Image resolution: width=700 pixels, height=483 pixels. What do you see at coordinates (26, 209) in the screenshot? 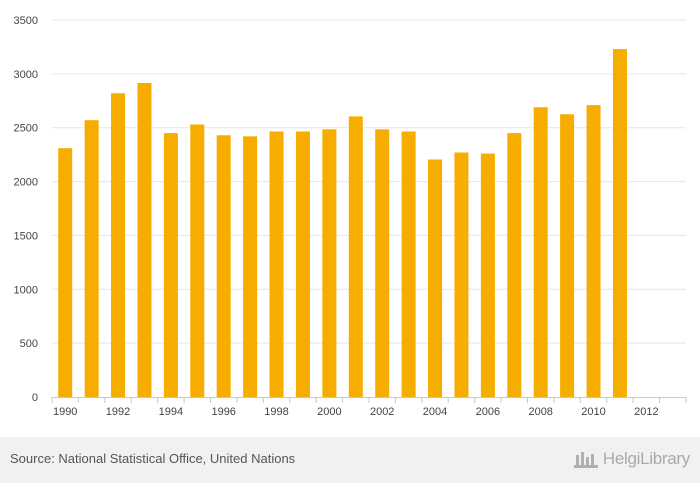
I see `y-tick-labels: 0 500 1000 1500 2000 2500 3000 3500` at bounding box center [26, 209].